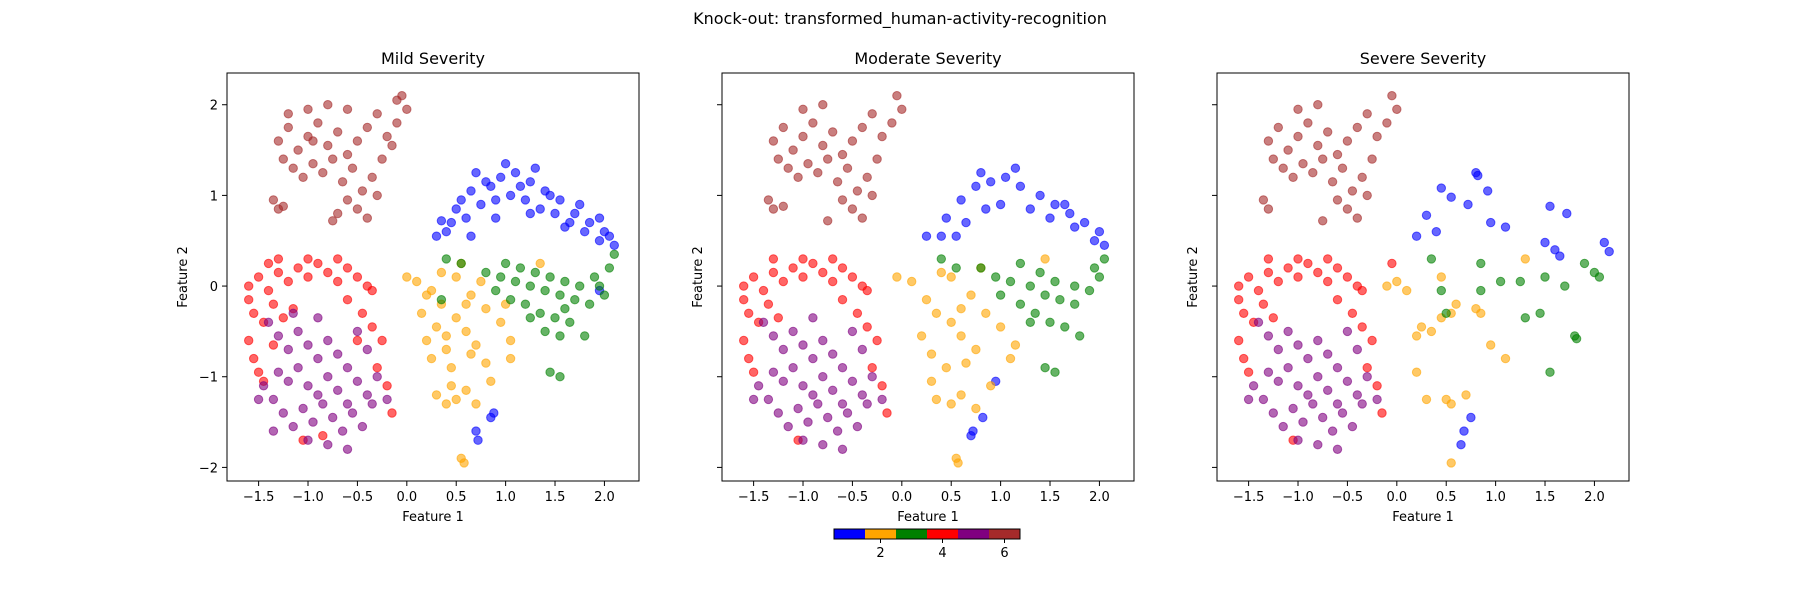  I want to click on x-tick-label: −1.5, so click(1249, 497).